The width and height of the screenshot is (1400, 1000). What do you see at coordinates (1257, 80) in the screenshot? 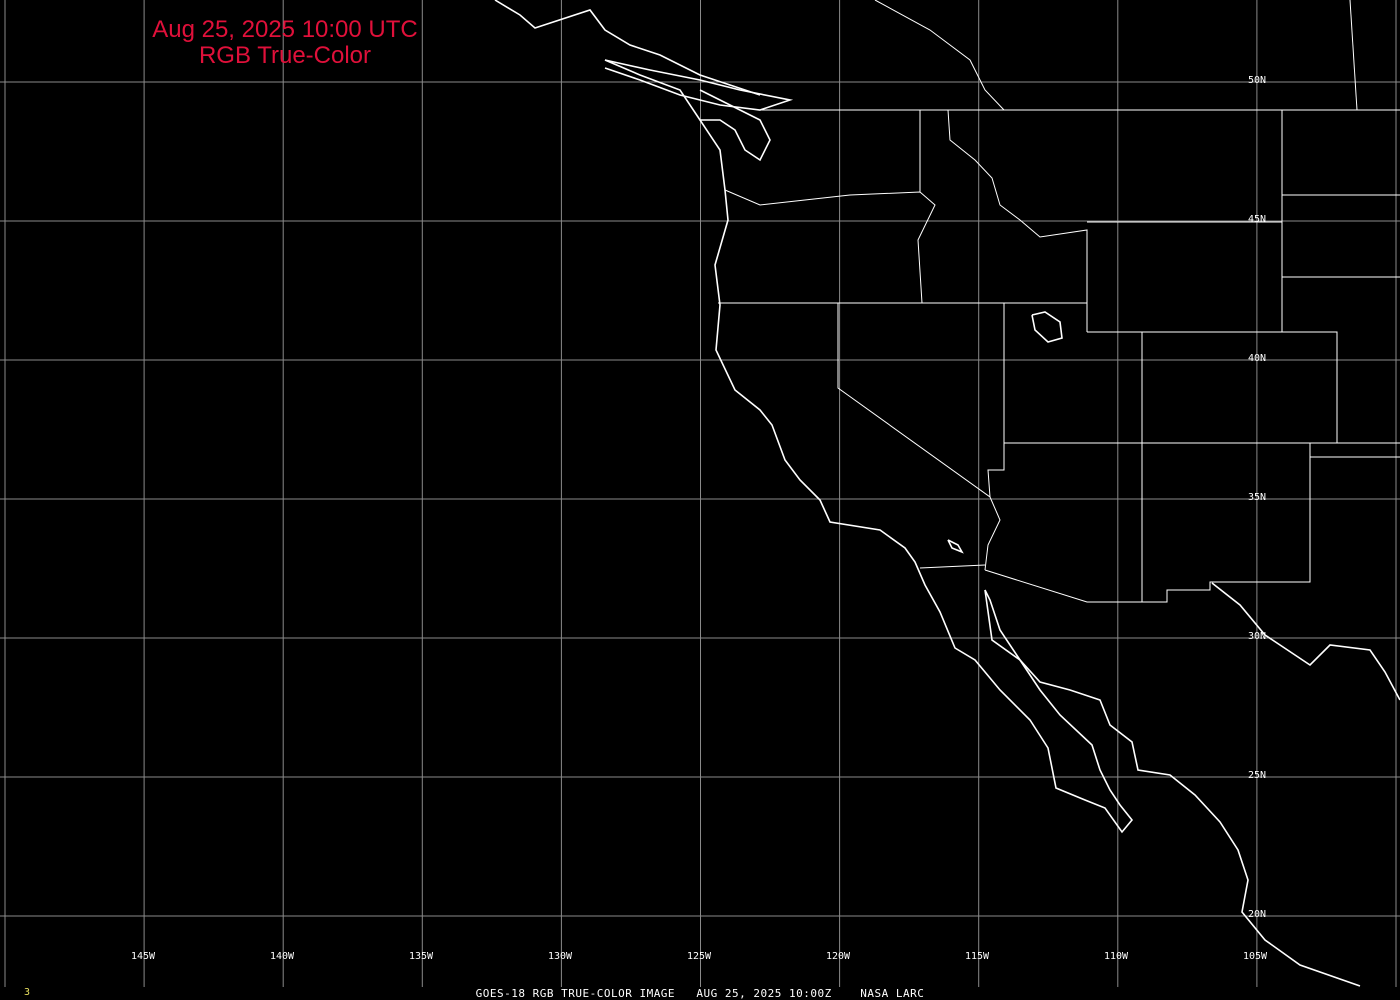
I see `lat-label: 50N` at bounding box center [1257, 80].